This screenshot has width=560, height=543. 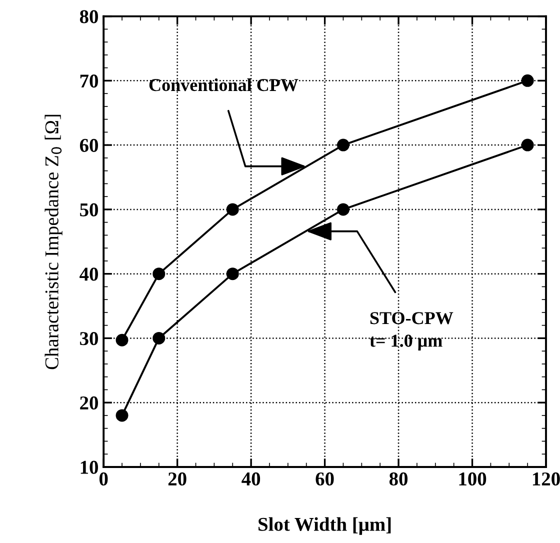 What do you see at coordinates (103, 479) in the screenshot?
I see `x-tick-label: 0` at bounding box center [103, 479].